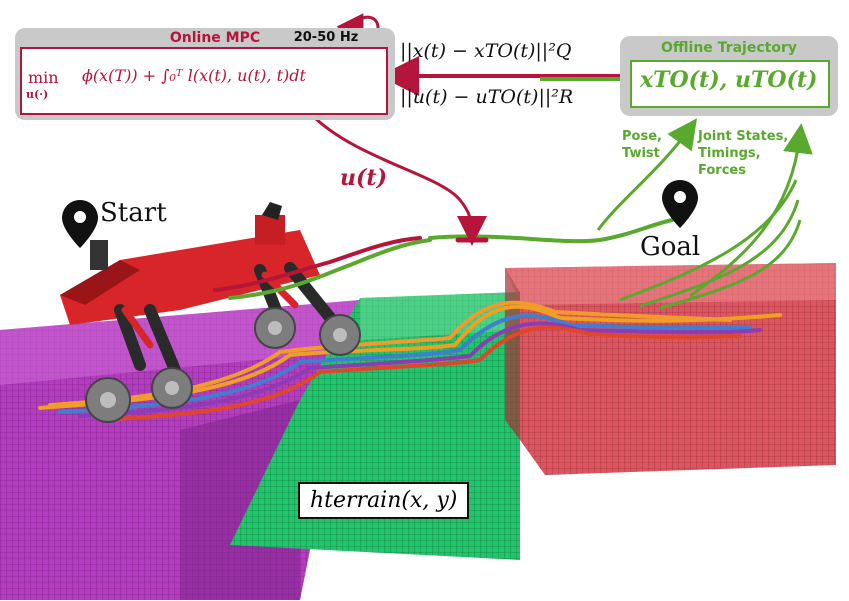 The height and width of the screenshot is (601, 849). What do you see at coordinates (670, 247) in the screenshot?
I see `goal-label: Goal` at bounding box center [670, 247].